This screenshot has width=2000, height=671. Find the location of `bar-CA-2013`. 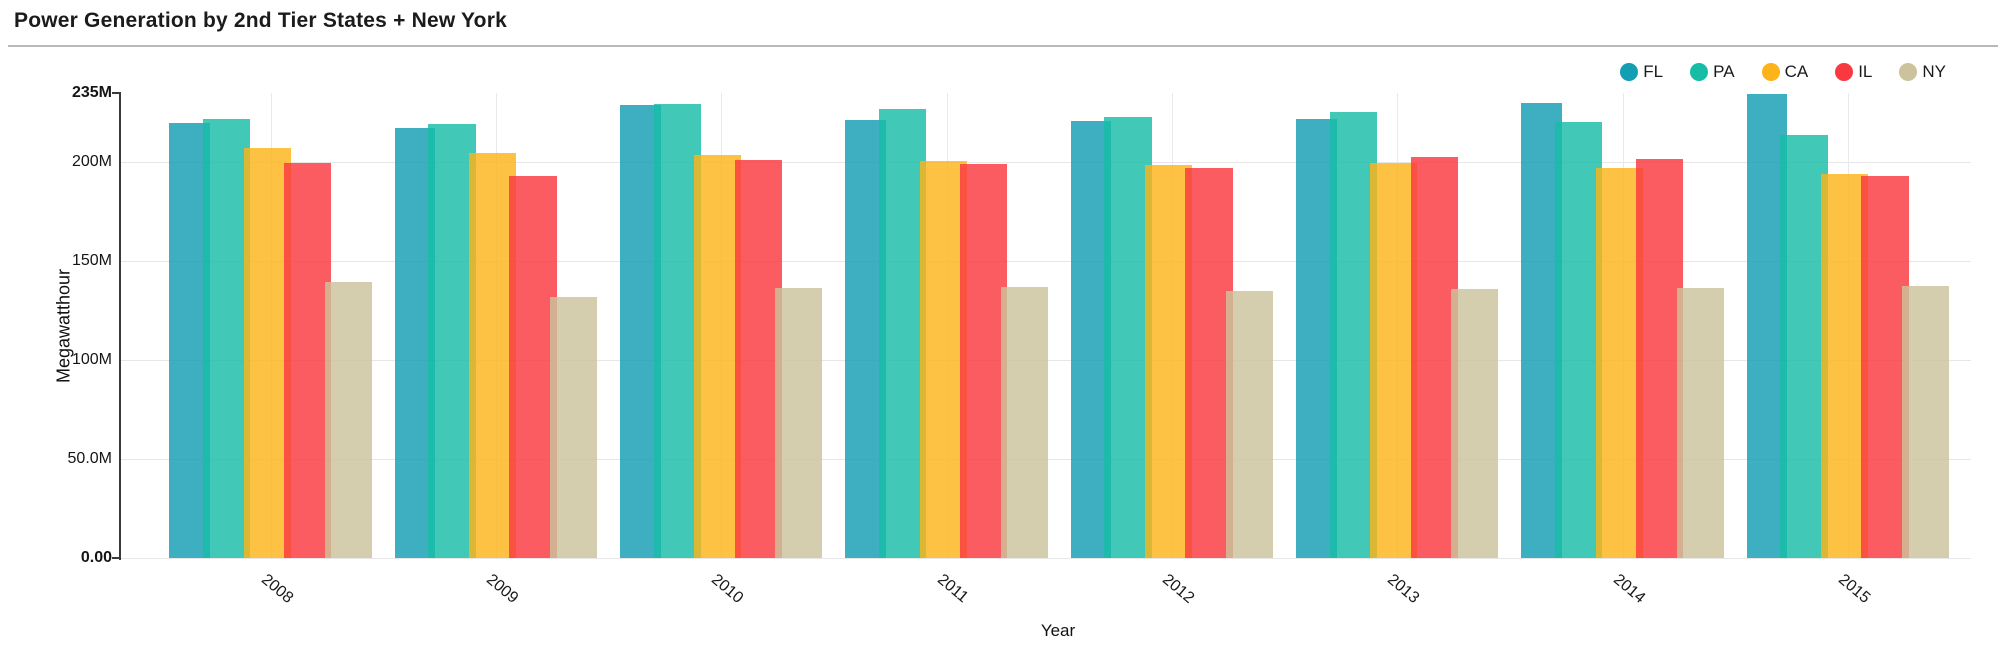

bar-CA-2013 is located at coordinates (1394, 360).